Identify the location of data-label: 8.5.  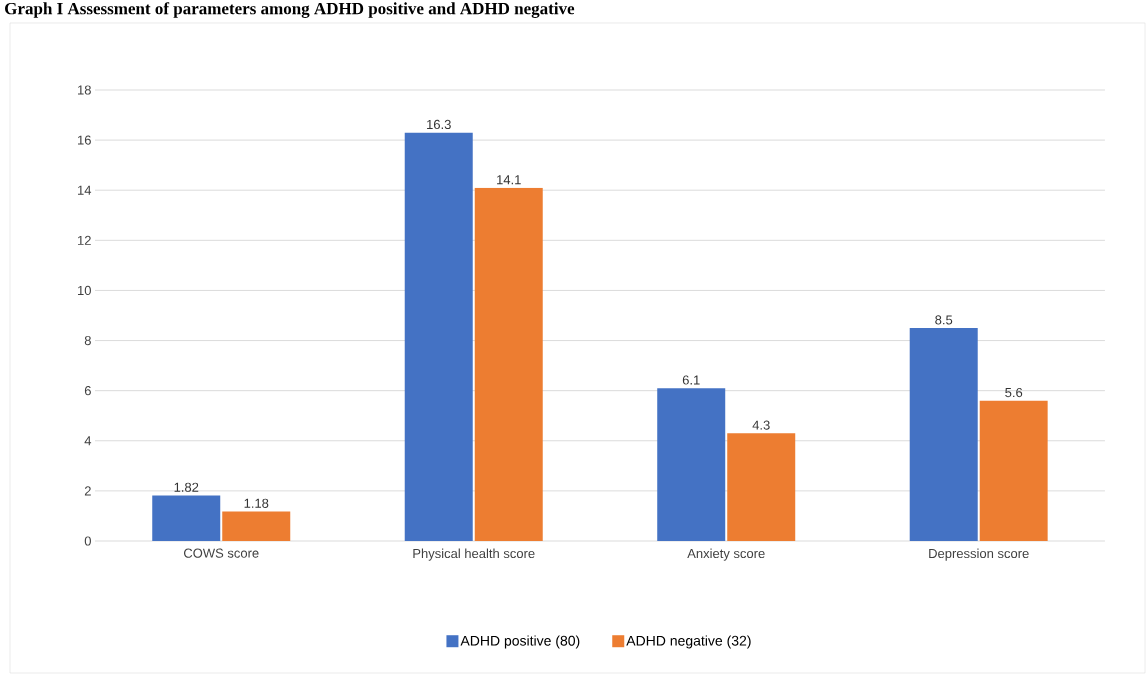
(944, 320).